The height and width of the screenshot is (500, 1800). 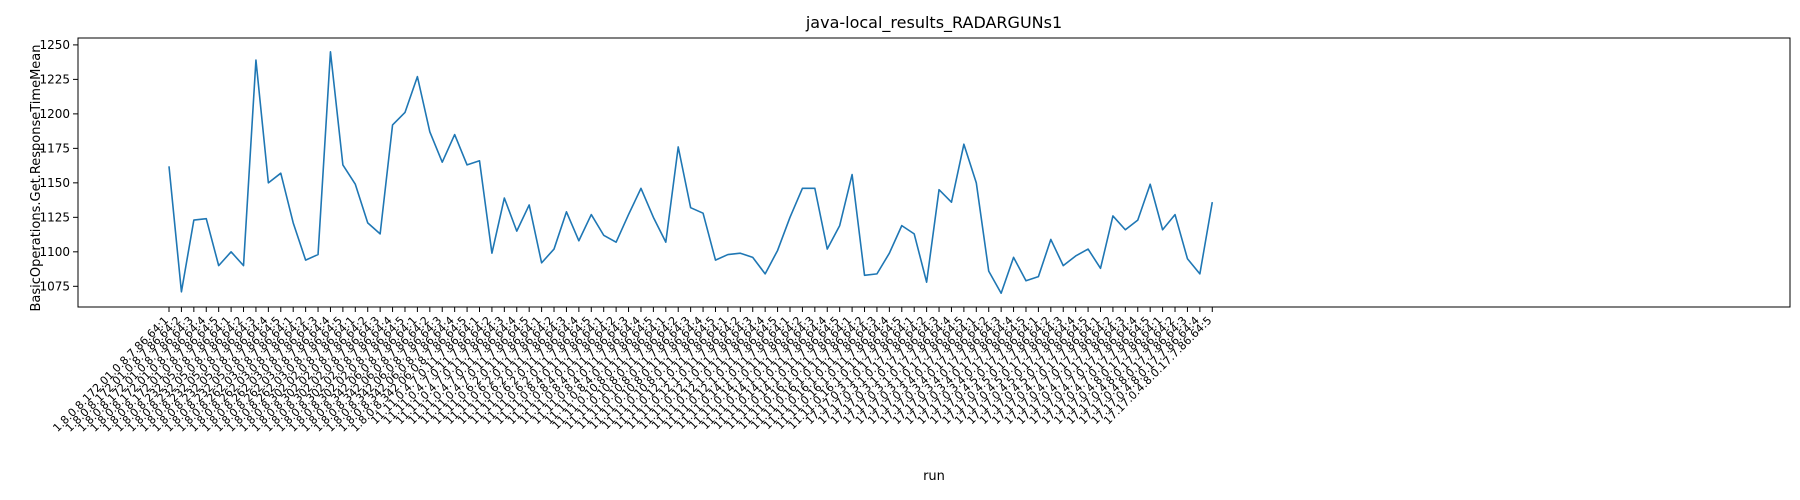 I want to click on x-axis-label: run, so click(x=934, y=476).